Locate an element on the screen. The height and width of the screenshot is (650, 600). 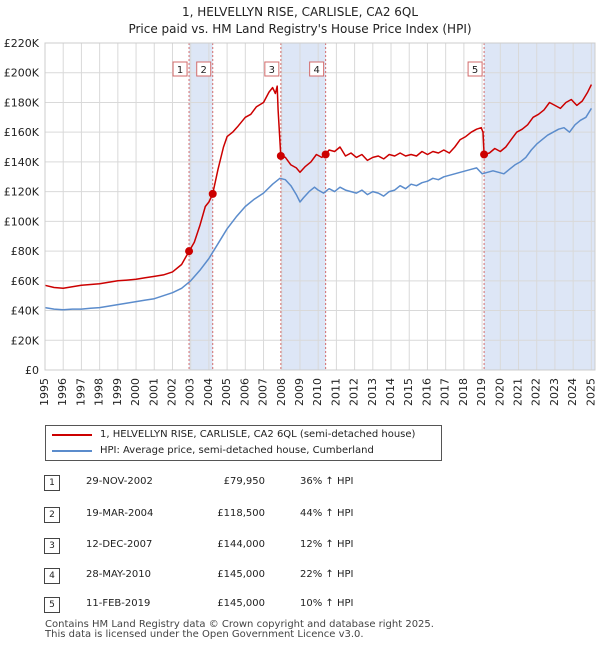
x-tick-label: 2007 is located at coordinates (263, 392).